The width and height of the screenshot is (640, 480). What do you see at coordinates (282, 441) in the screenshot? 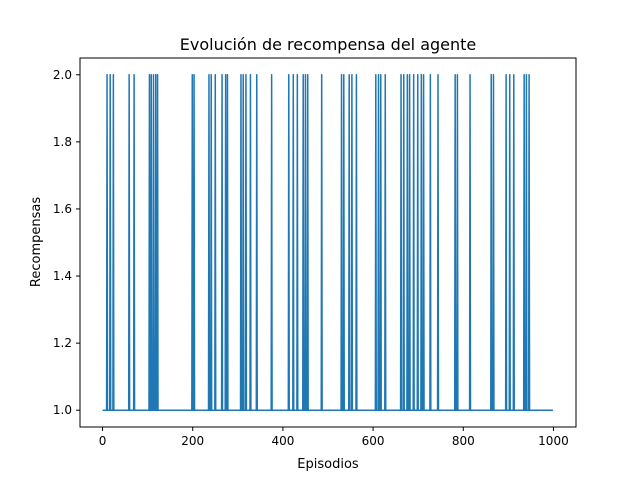
I see `x-tick-label: 400` at bounding box center [282, 441].